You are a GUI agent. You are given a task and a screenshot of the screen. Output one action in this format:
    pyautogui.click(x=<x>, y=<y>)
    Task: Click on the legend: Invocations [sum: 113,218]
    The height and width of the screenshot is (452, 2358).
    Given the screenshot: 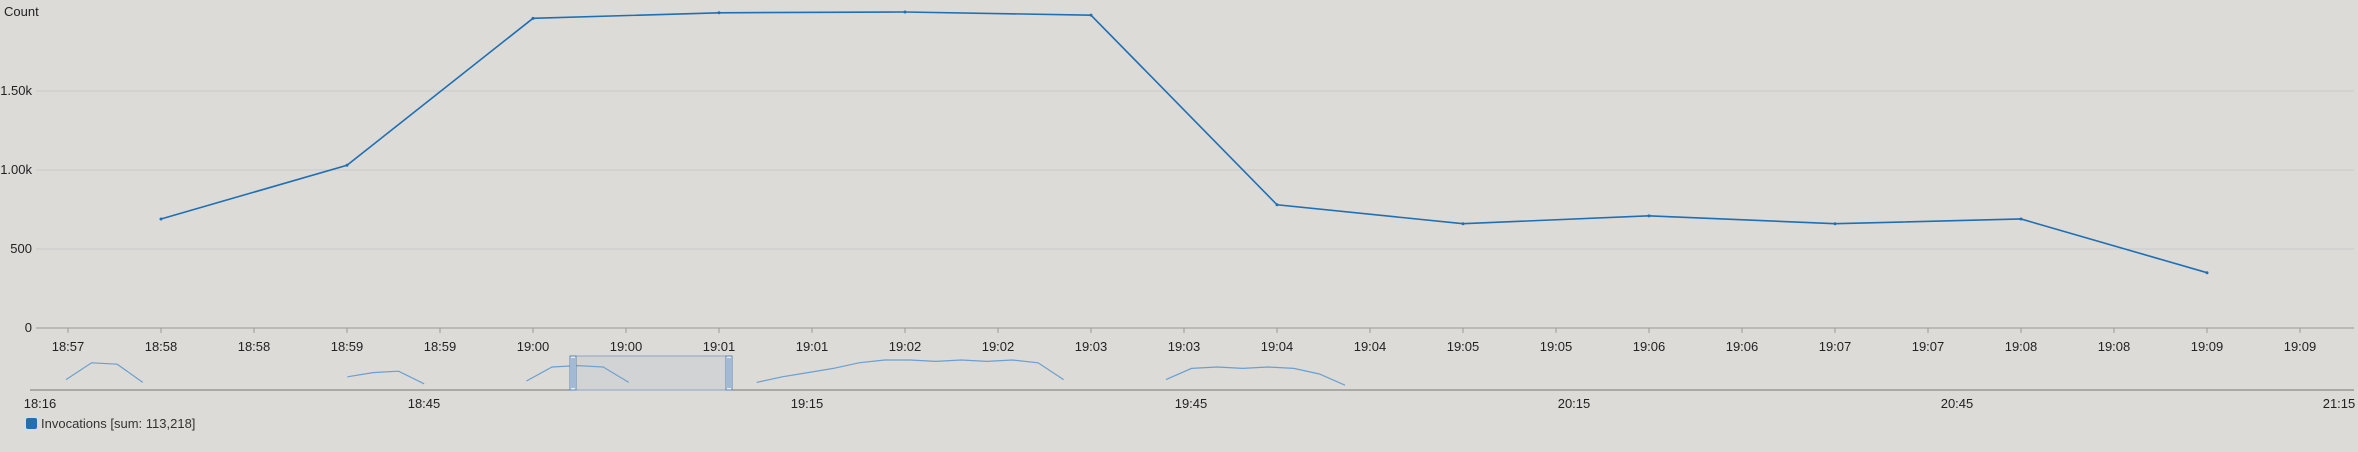 What is the action you would take?
    pyautogui.click(x=110, y=423)
    